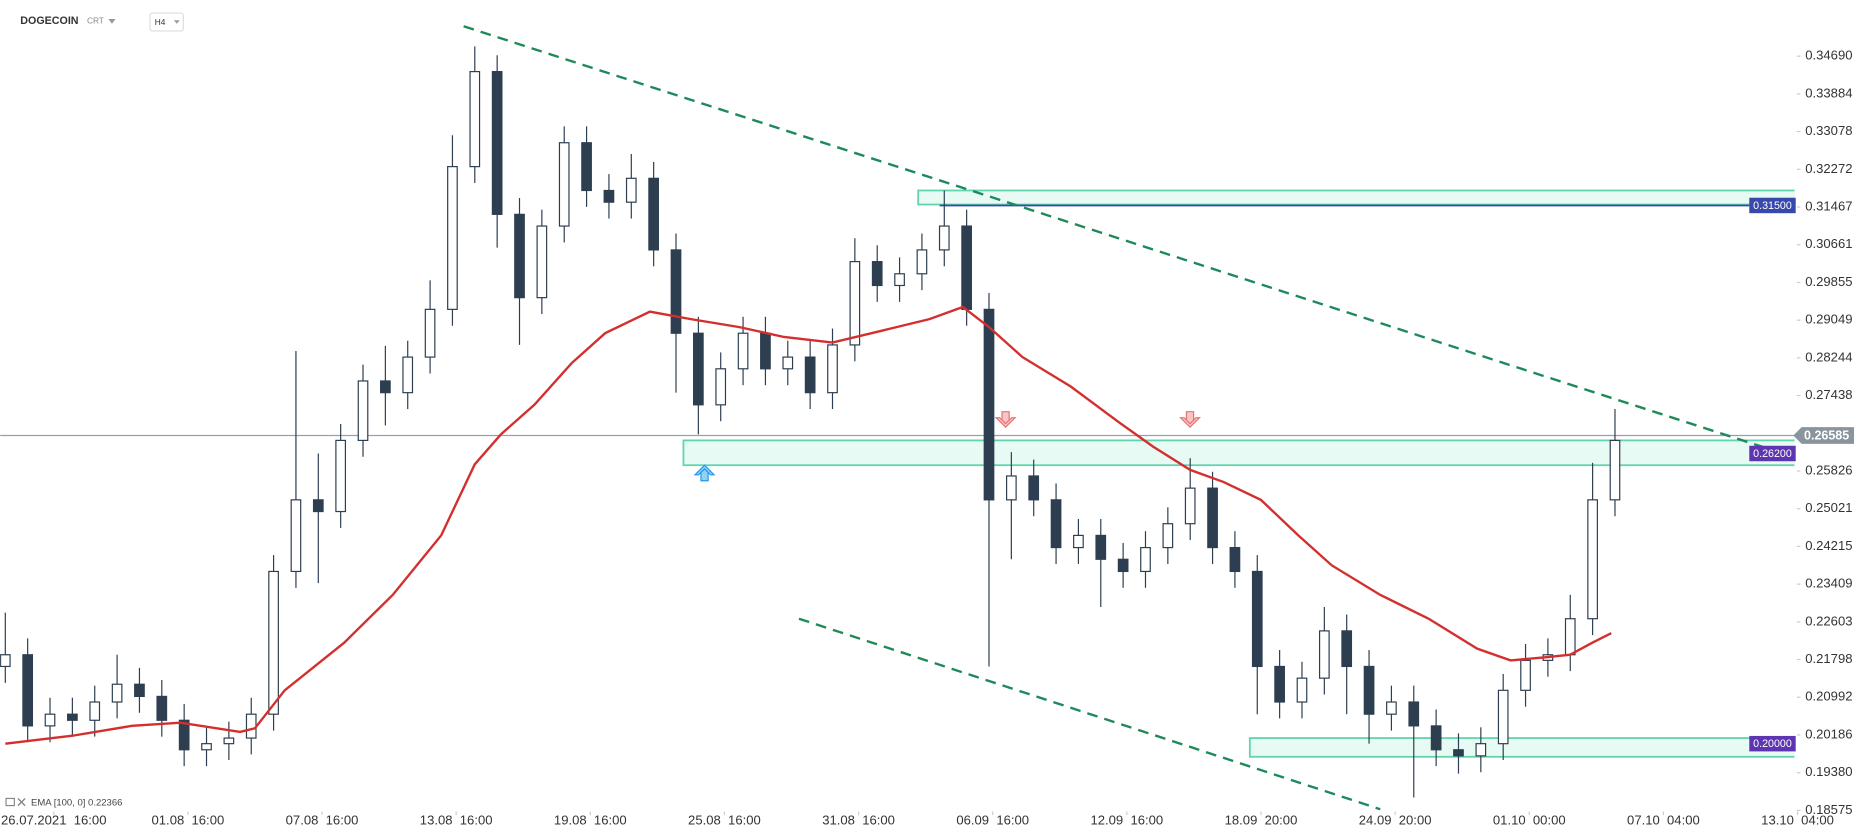  Describe the element at coordinates (1828, 243) in the screenshot. I see `y-tick-label: 0.30661` at that location.